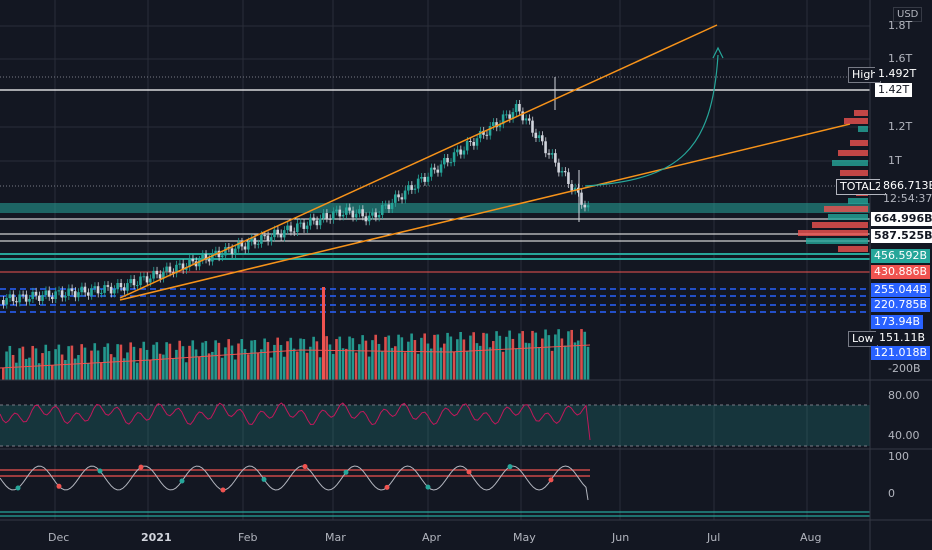  Describe the element at coordinates (714, 537) in the screenshot. I see `time-tick-jul: Jul` at that location.